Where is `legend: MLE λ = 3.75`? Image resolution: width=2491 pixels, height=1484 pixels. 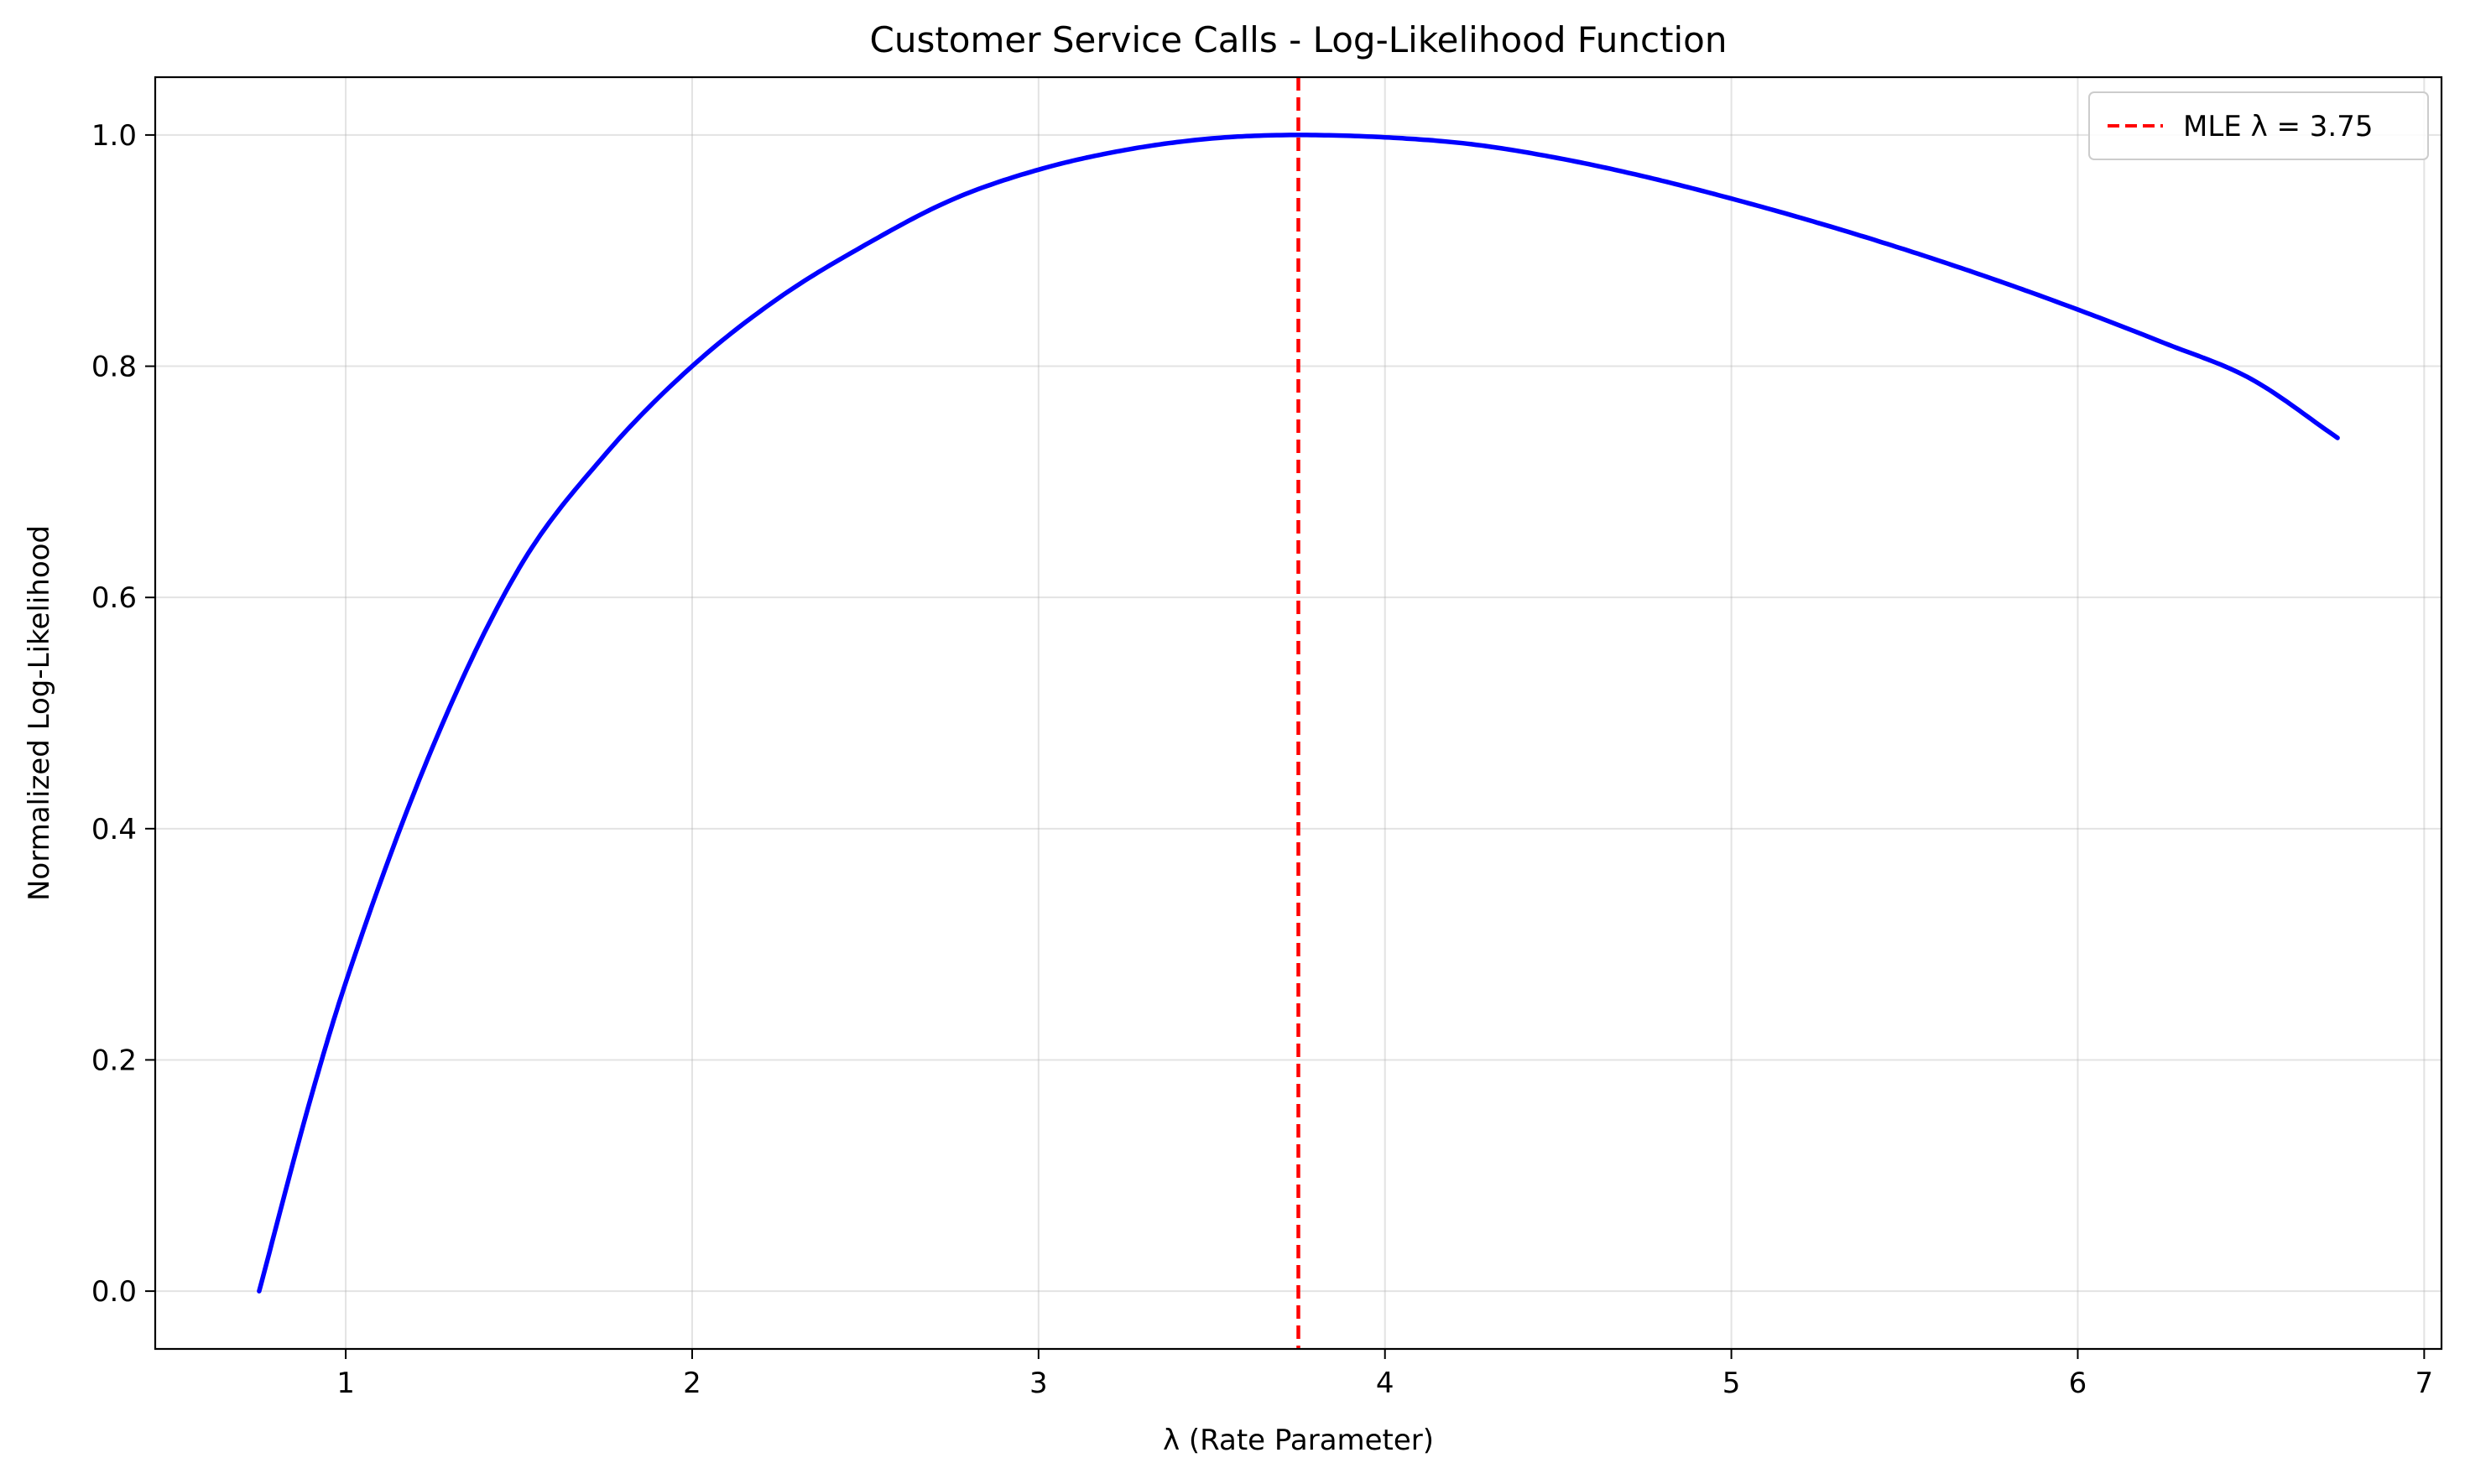
legend: MLE λ = 3.75 is located at coordinates (2258, 125).